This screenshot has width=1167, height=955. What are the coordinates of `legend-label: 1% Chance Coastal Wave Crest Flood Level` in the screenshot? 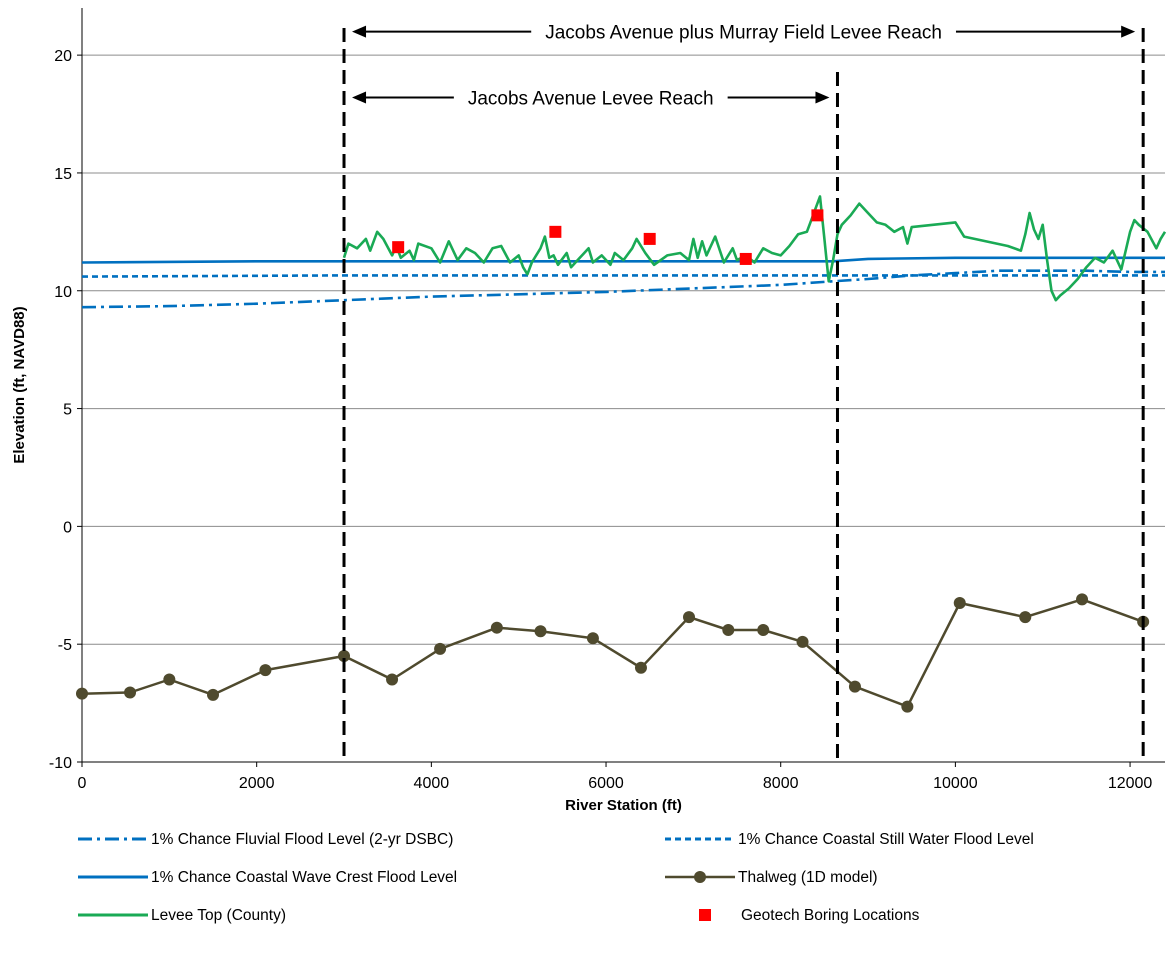 It's located at (304, 877).